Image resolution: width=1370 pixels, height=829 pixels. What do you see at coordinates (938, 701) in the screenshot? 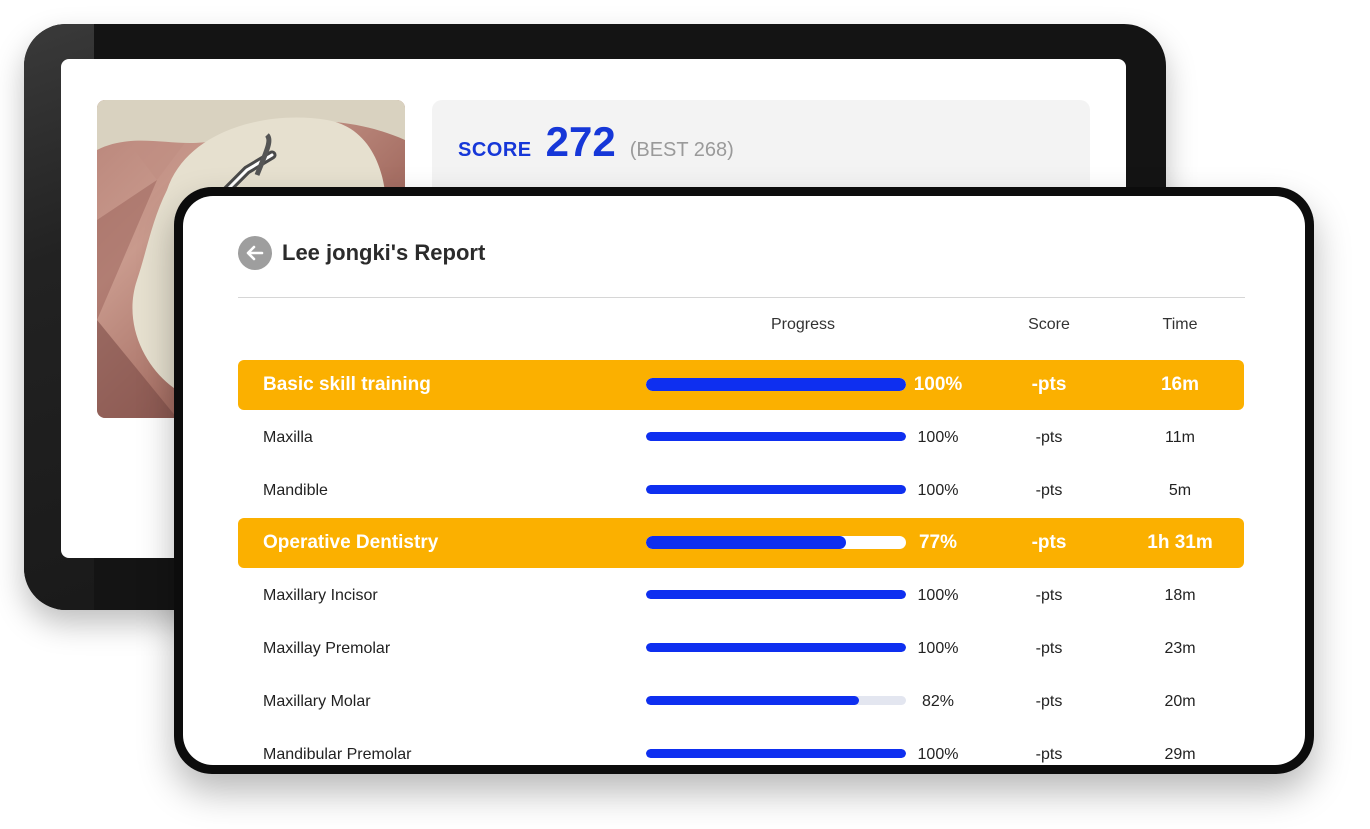
I see `progress-percent: 82%` at bounding box center [938, 701].